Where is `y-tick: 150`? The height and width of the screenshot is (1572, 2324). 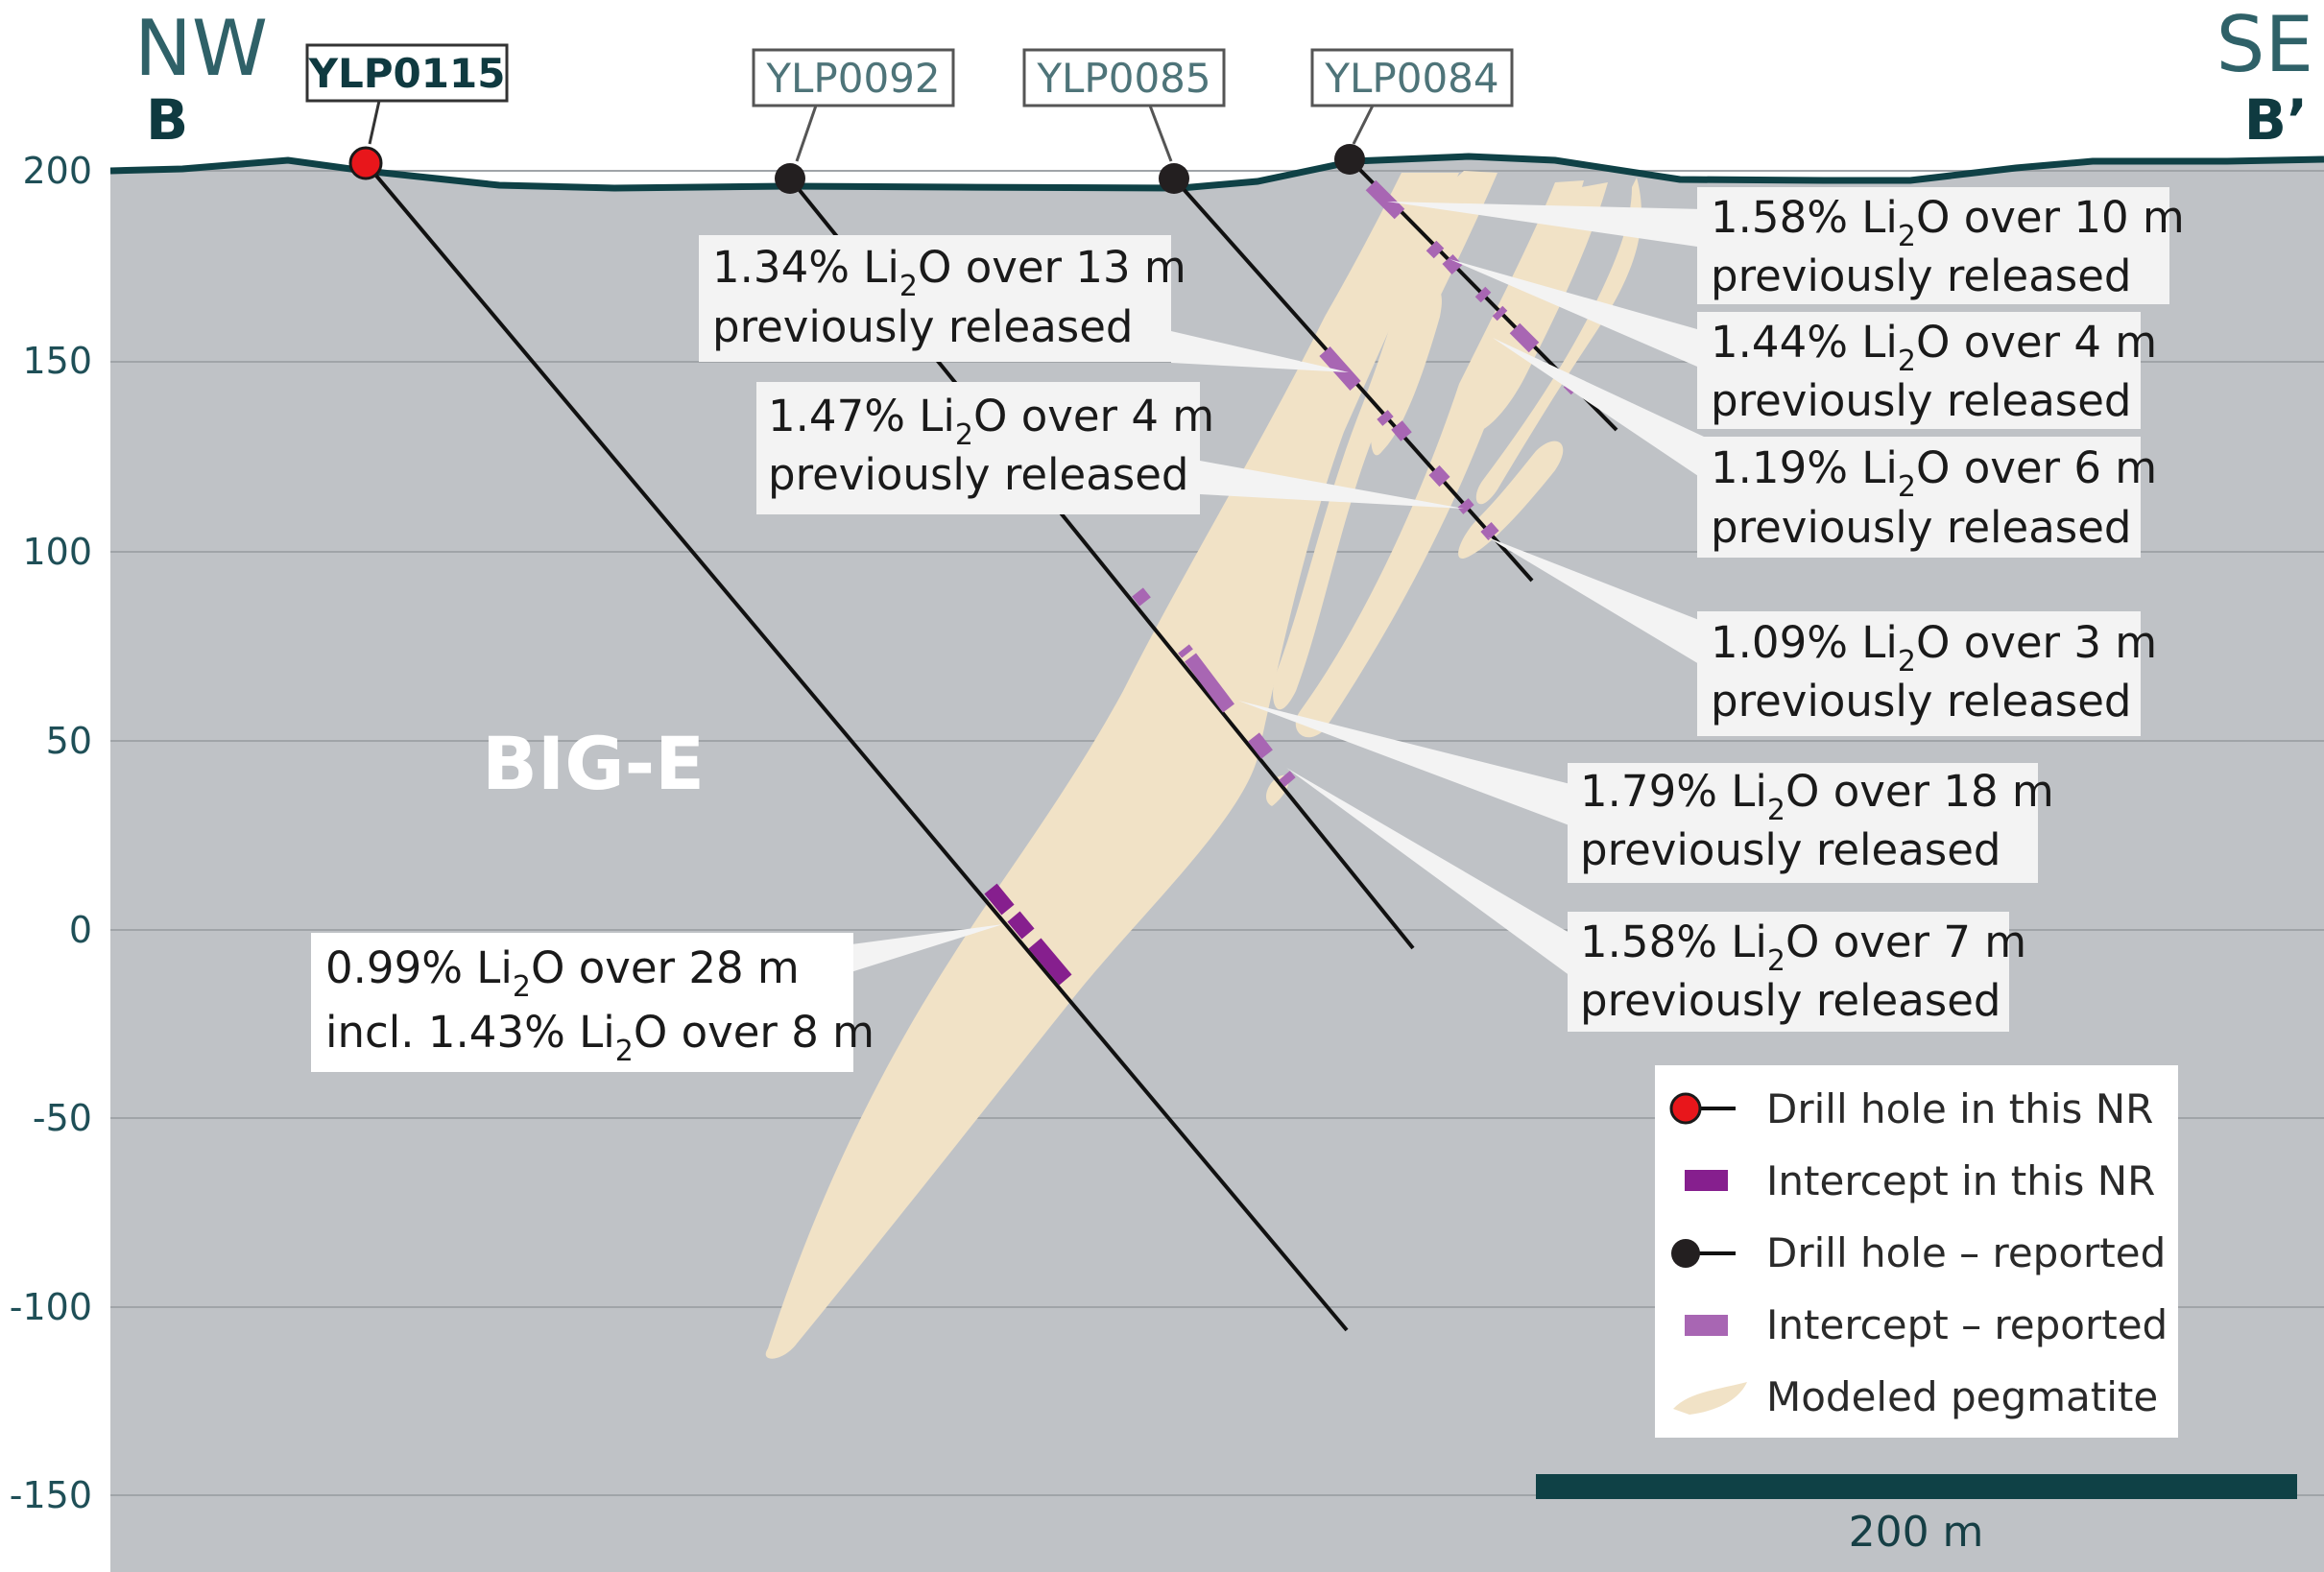 y-tick: 150 is located at coordinates (57, 361).